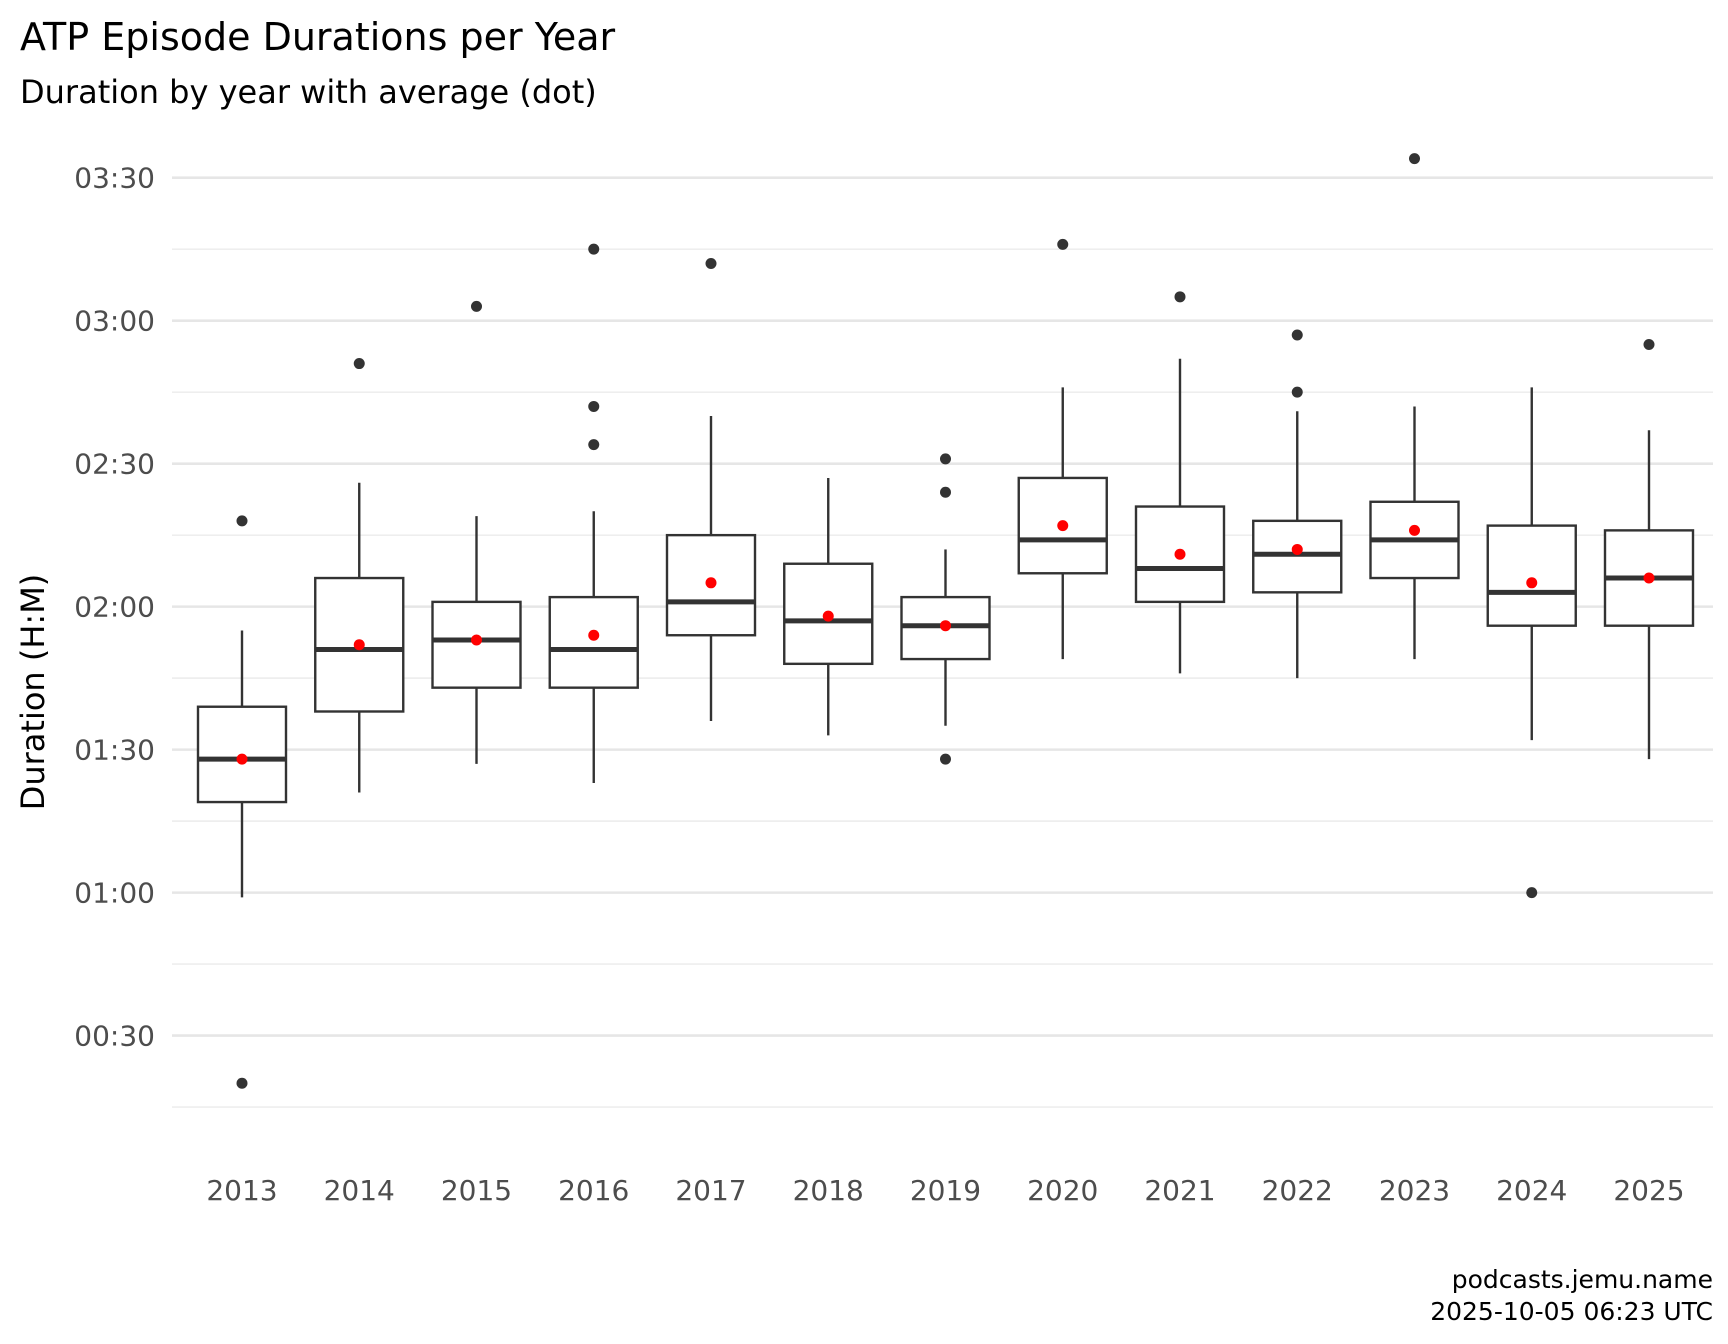  Describe the element at coordinates (1297, 1190) in the screenshot. I see `x-tick-label: 2022` at that location.